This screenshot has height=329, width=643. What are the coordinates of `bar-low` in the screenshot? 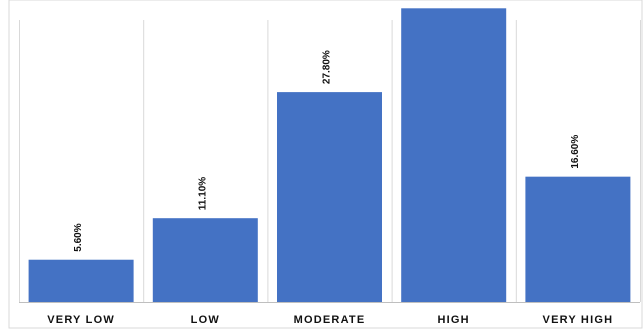 It's located at (205, 260).